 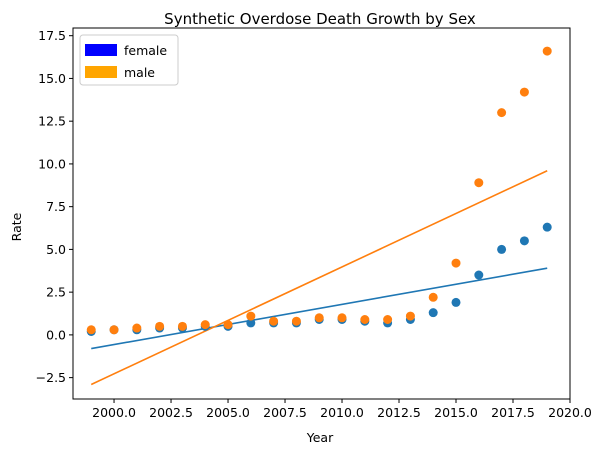 What do you see at coordinates (129, 60) in the screenshot?
I see `legend: female male` at bounding box center [129, 60].